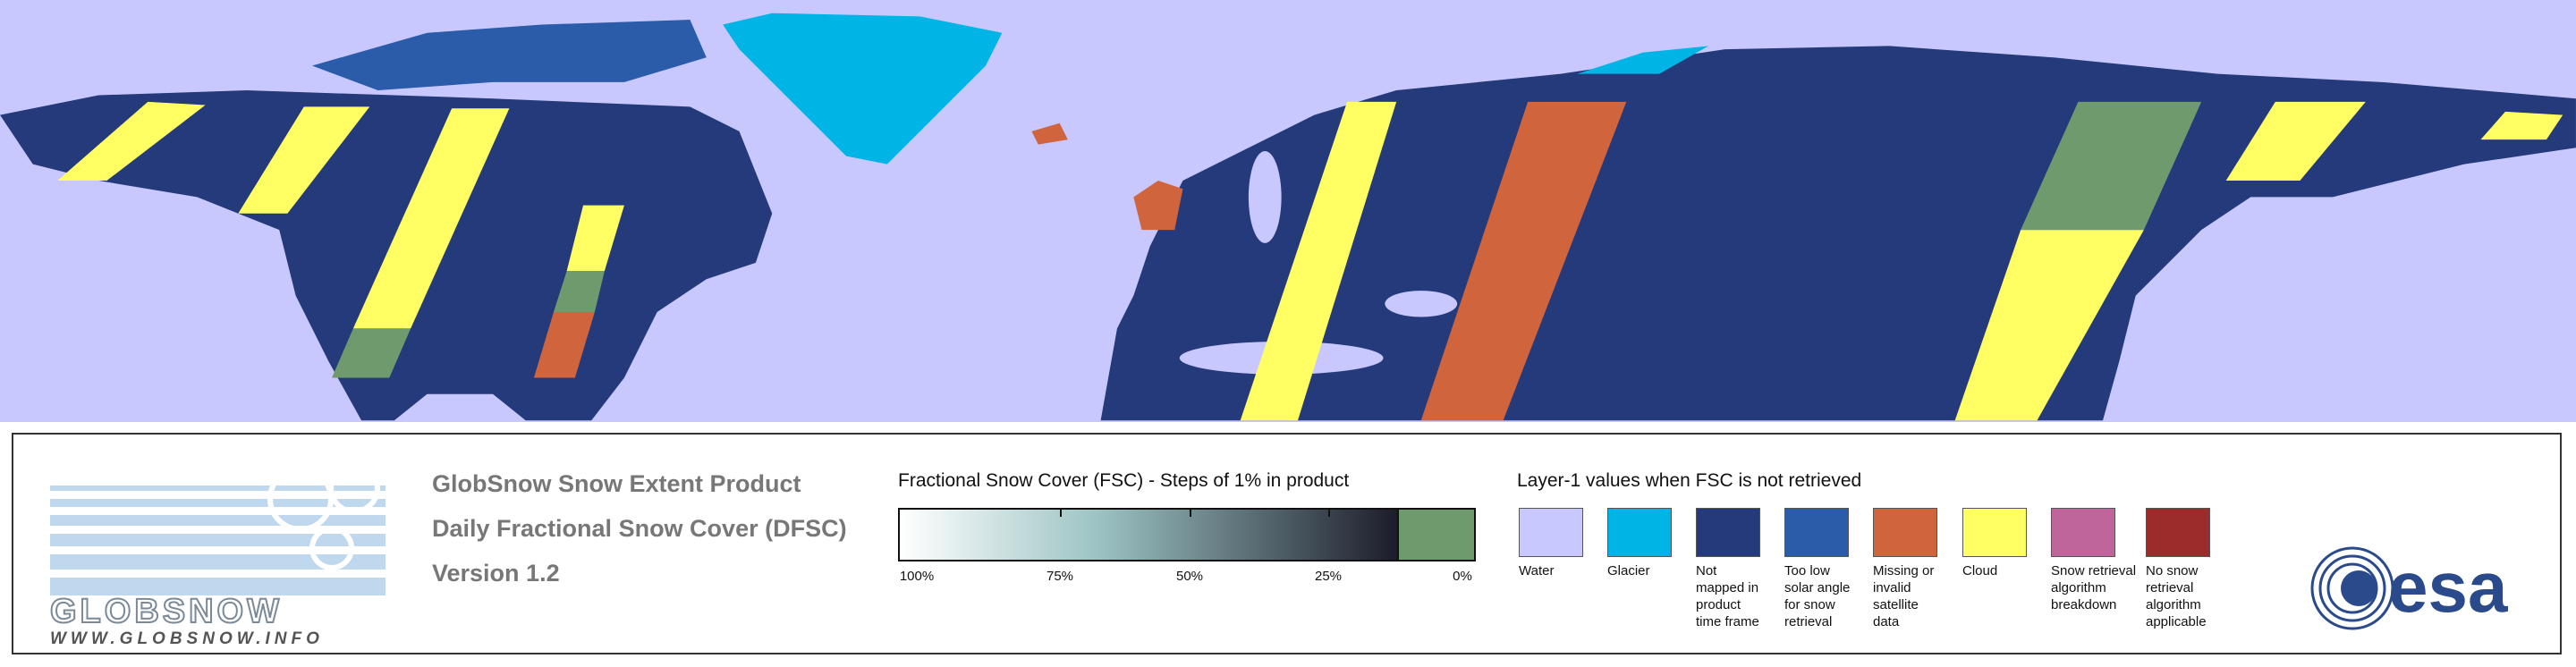 This screenshot has width=2576, height=667. What do you see at coordinates (1060, 576) in the screenshot?
I see `fsc-tick-label: 75%` at bounding box center [1060, 576].